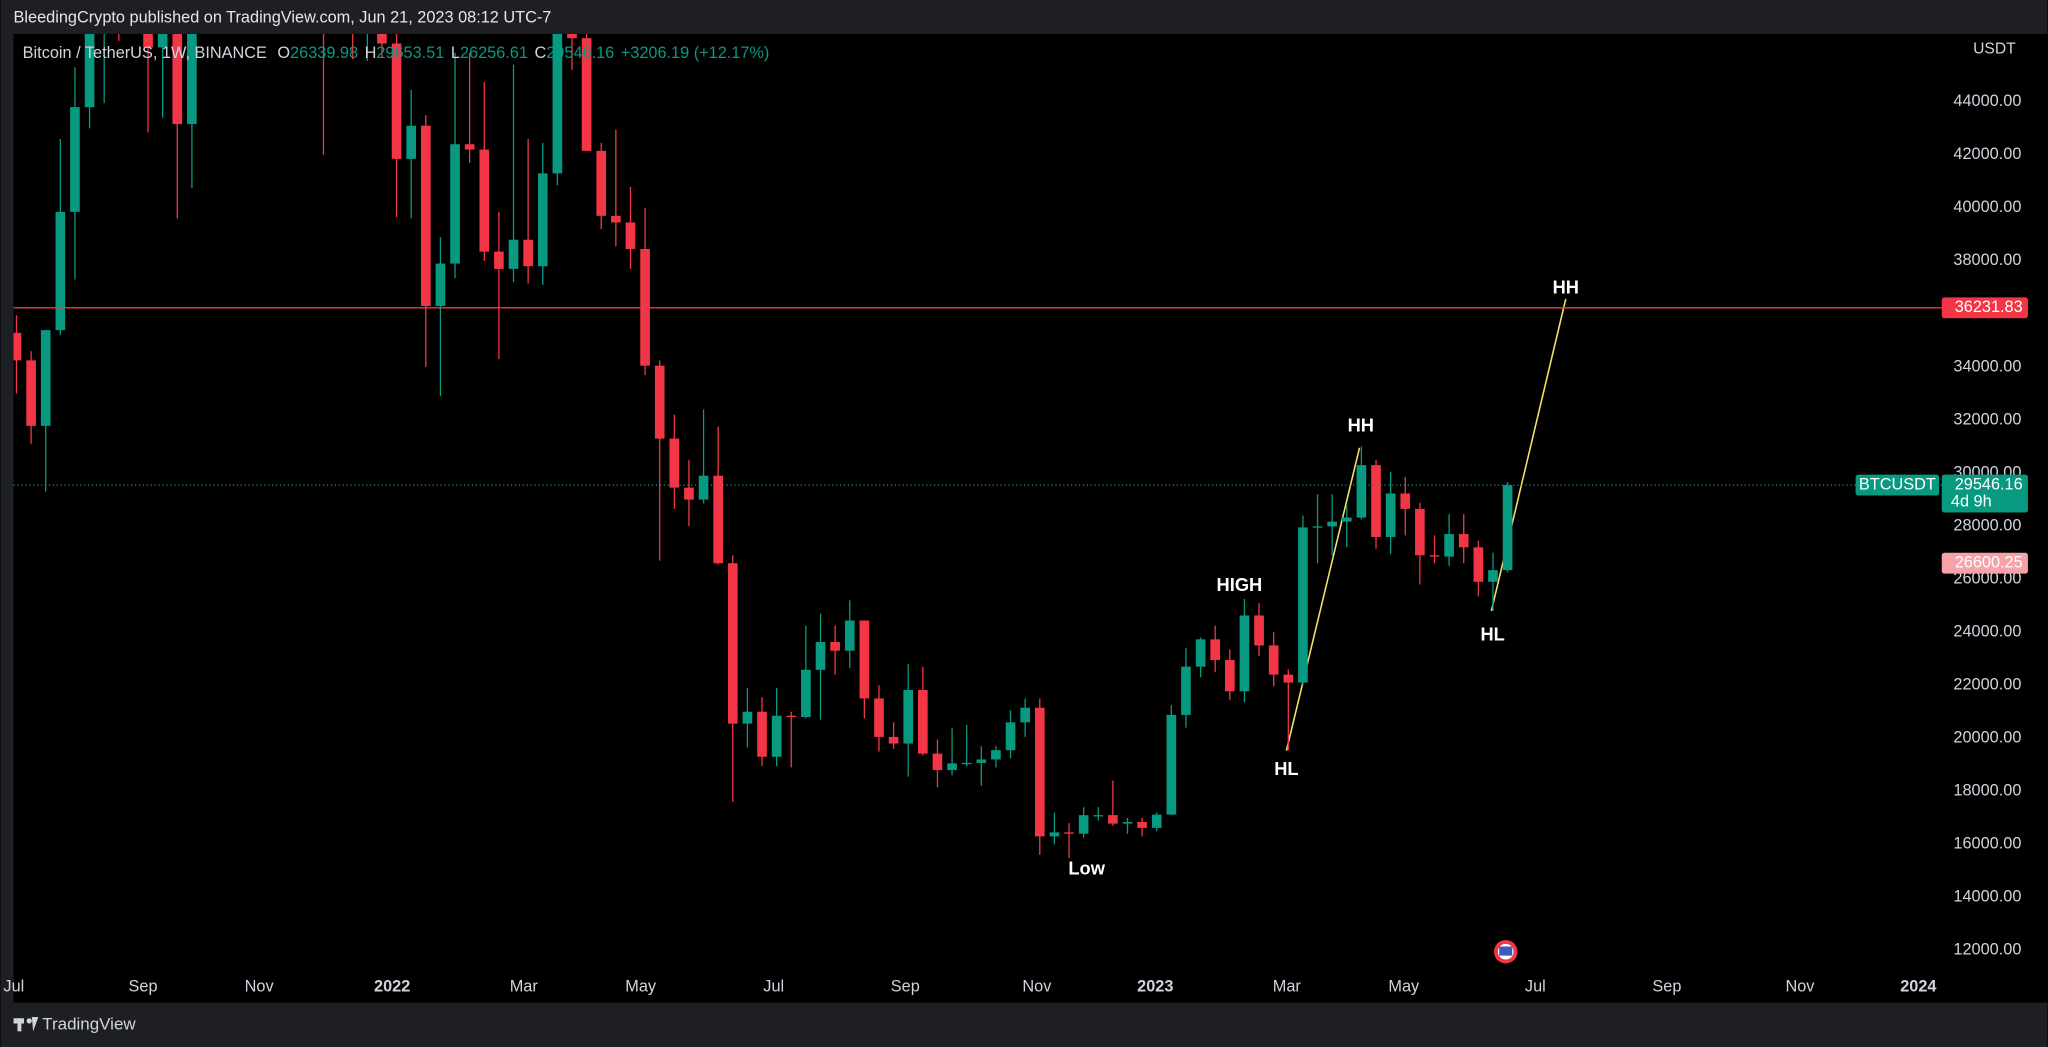 The height and width of the screenshot is (1047, 2048). Describe the element at coordinates (1989, 563) in the screenshot. I see `price-tag-label: 26600.25` at that location.